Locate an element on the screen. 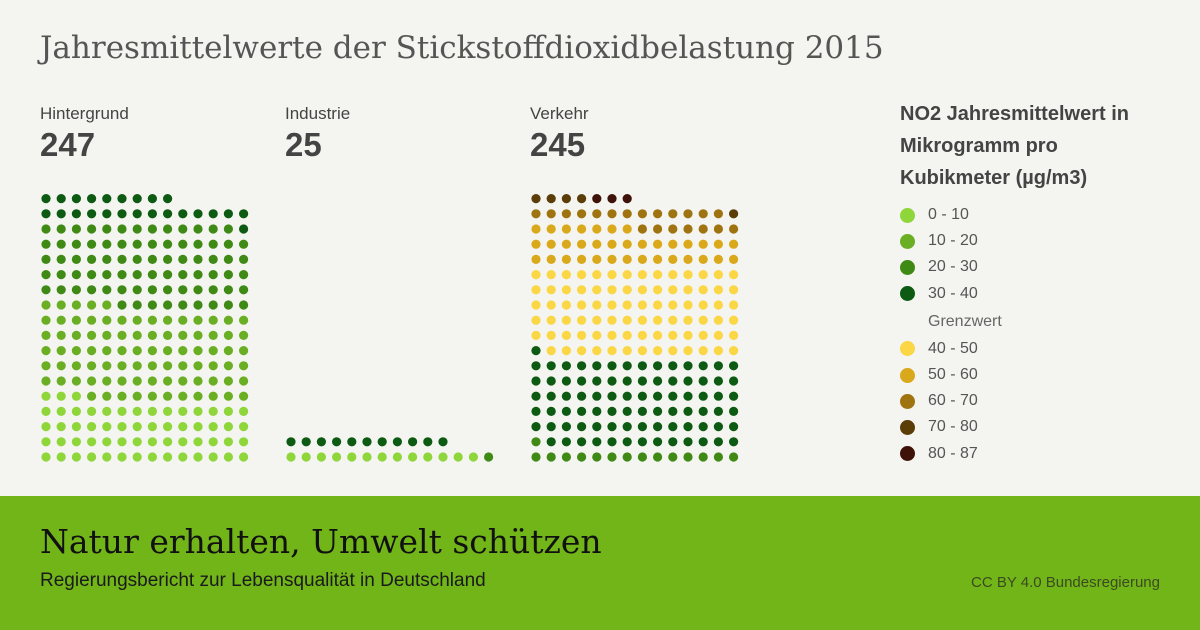 This screenshot has height=630, width=1200. legend-label: 0 - 10 is located at coordinates (948, 215).